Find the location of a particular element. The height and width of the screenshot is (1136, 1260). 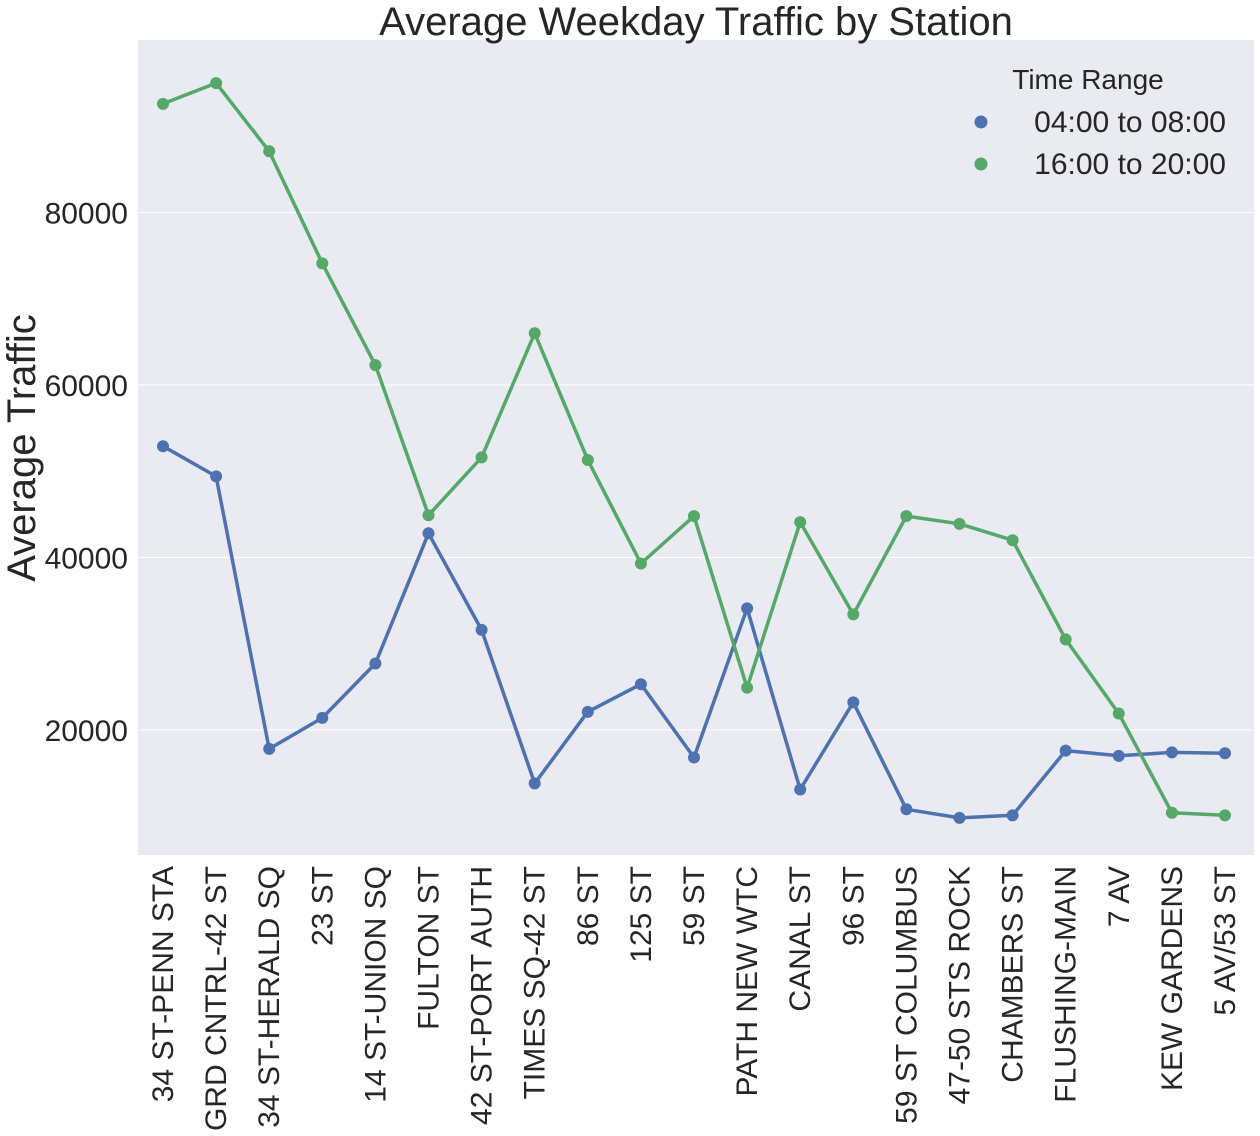

y-tick-label: 40000 is located at coordinates (86, 558).